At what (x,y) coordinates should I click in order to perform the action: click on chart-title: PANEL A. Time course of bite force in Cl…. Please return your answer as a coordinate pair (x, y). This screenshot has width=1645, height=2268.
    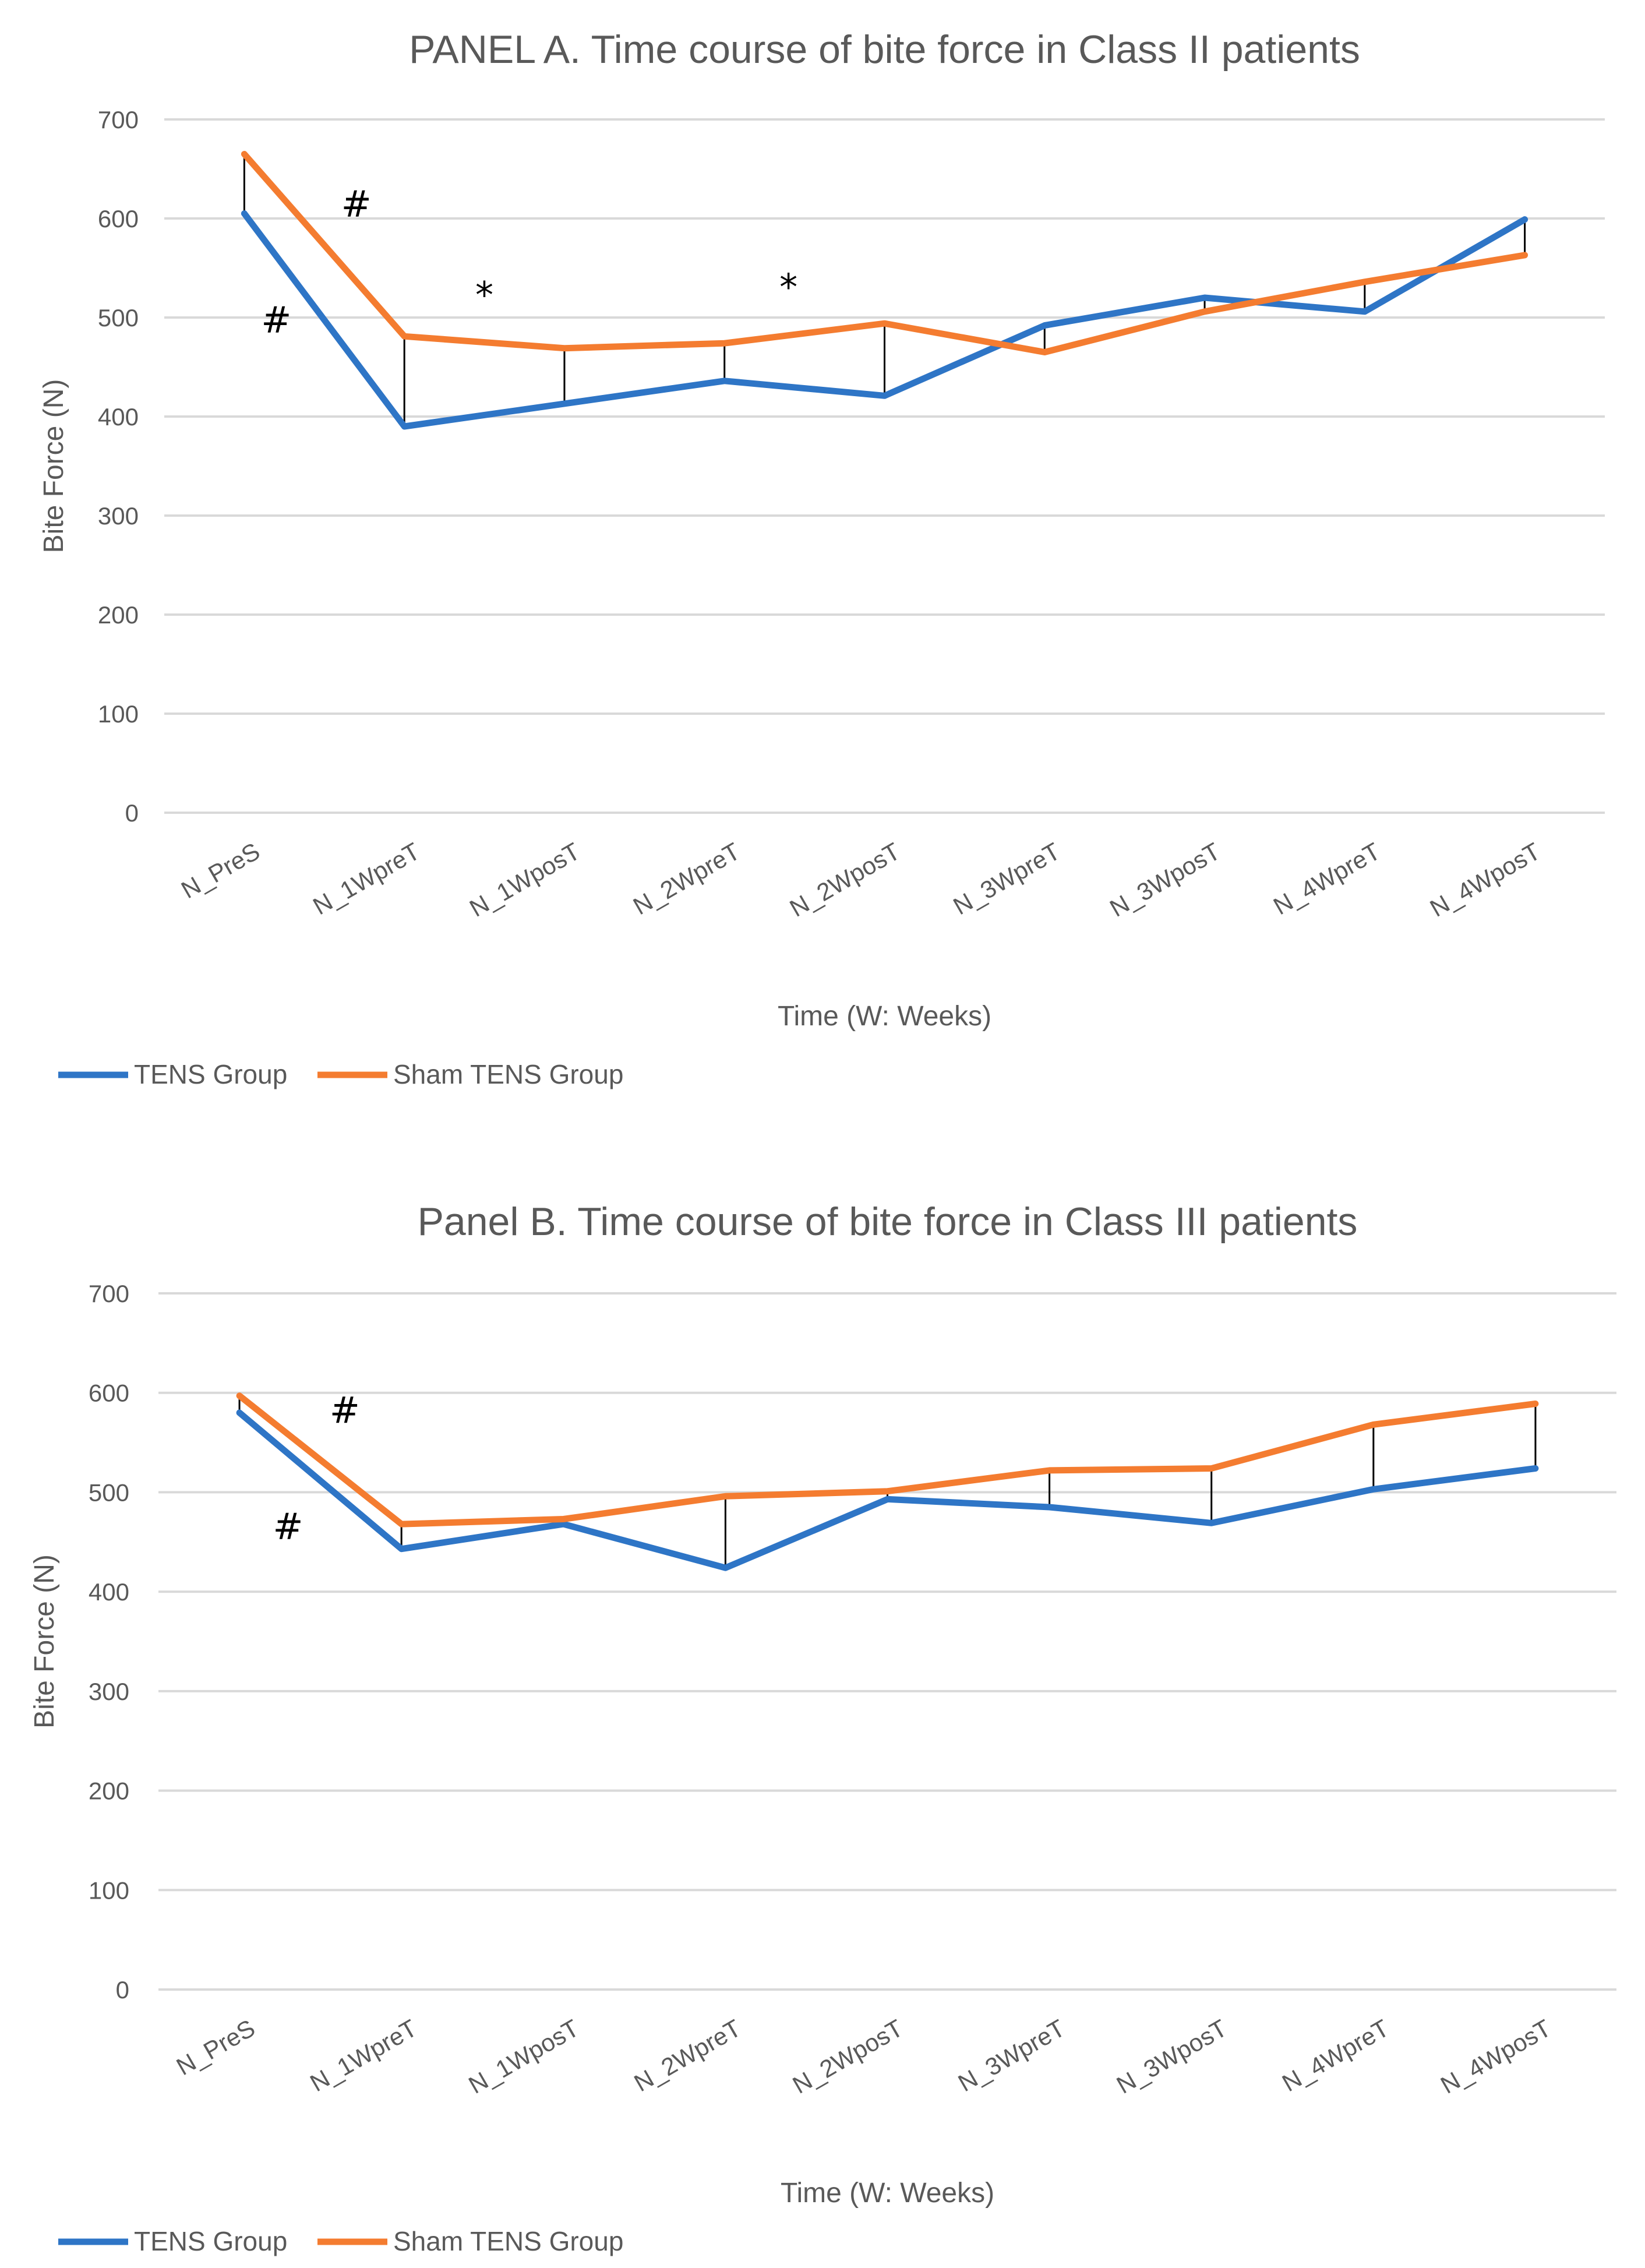
    Looking at the image, I should click on (884, 49).